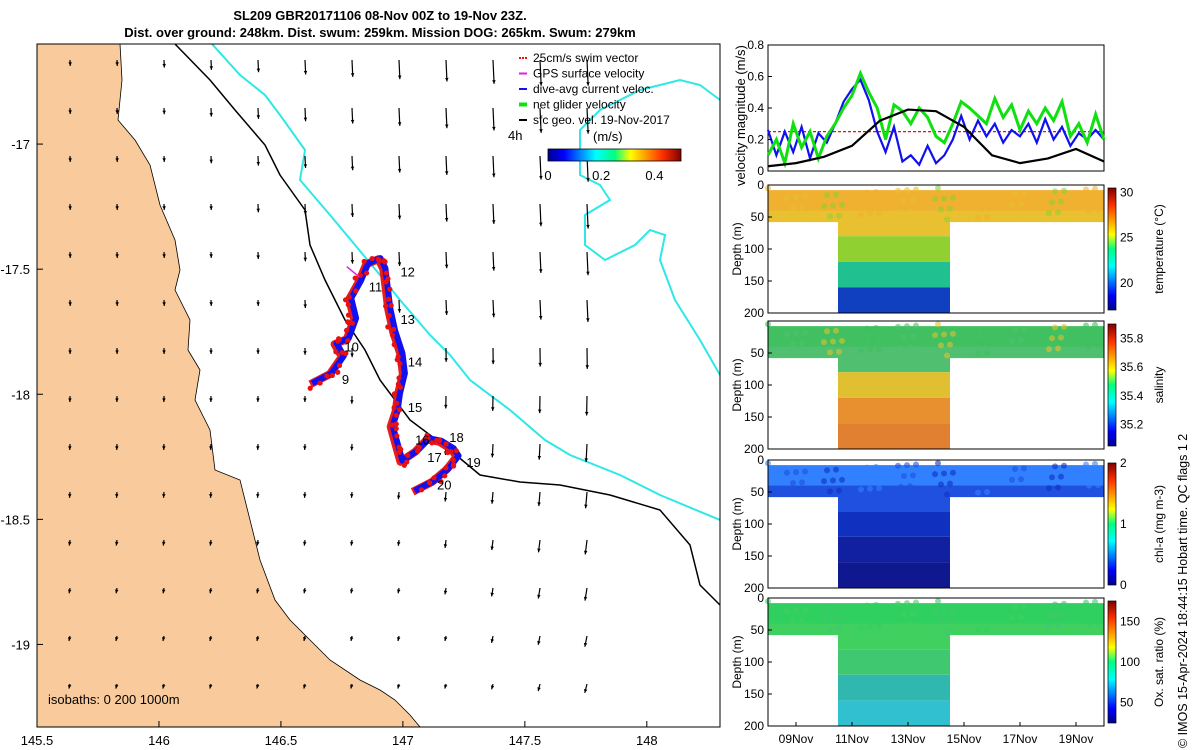 The width and height of the screenshot is (1200, 750). I want to click on section-ytick-label: 0, so click(760, 185).